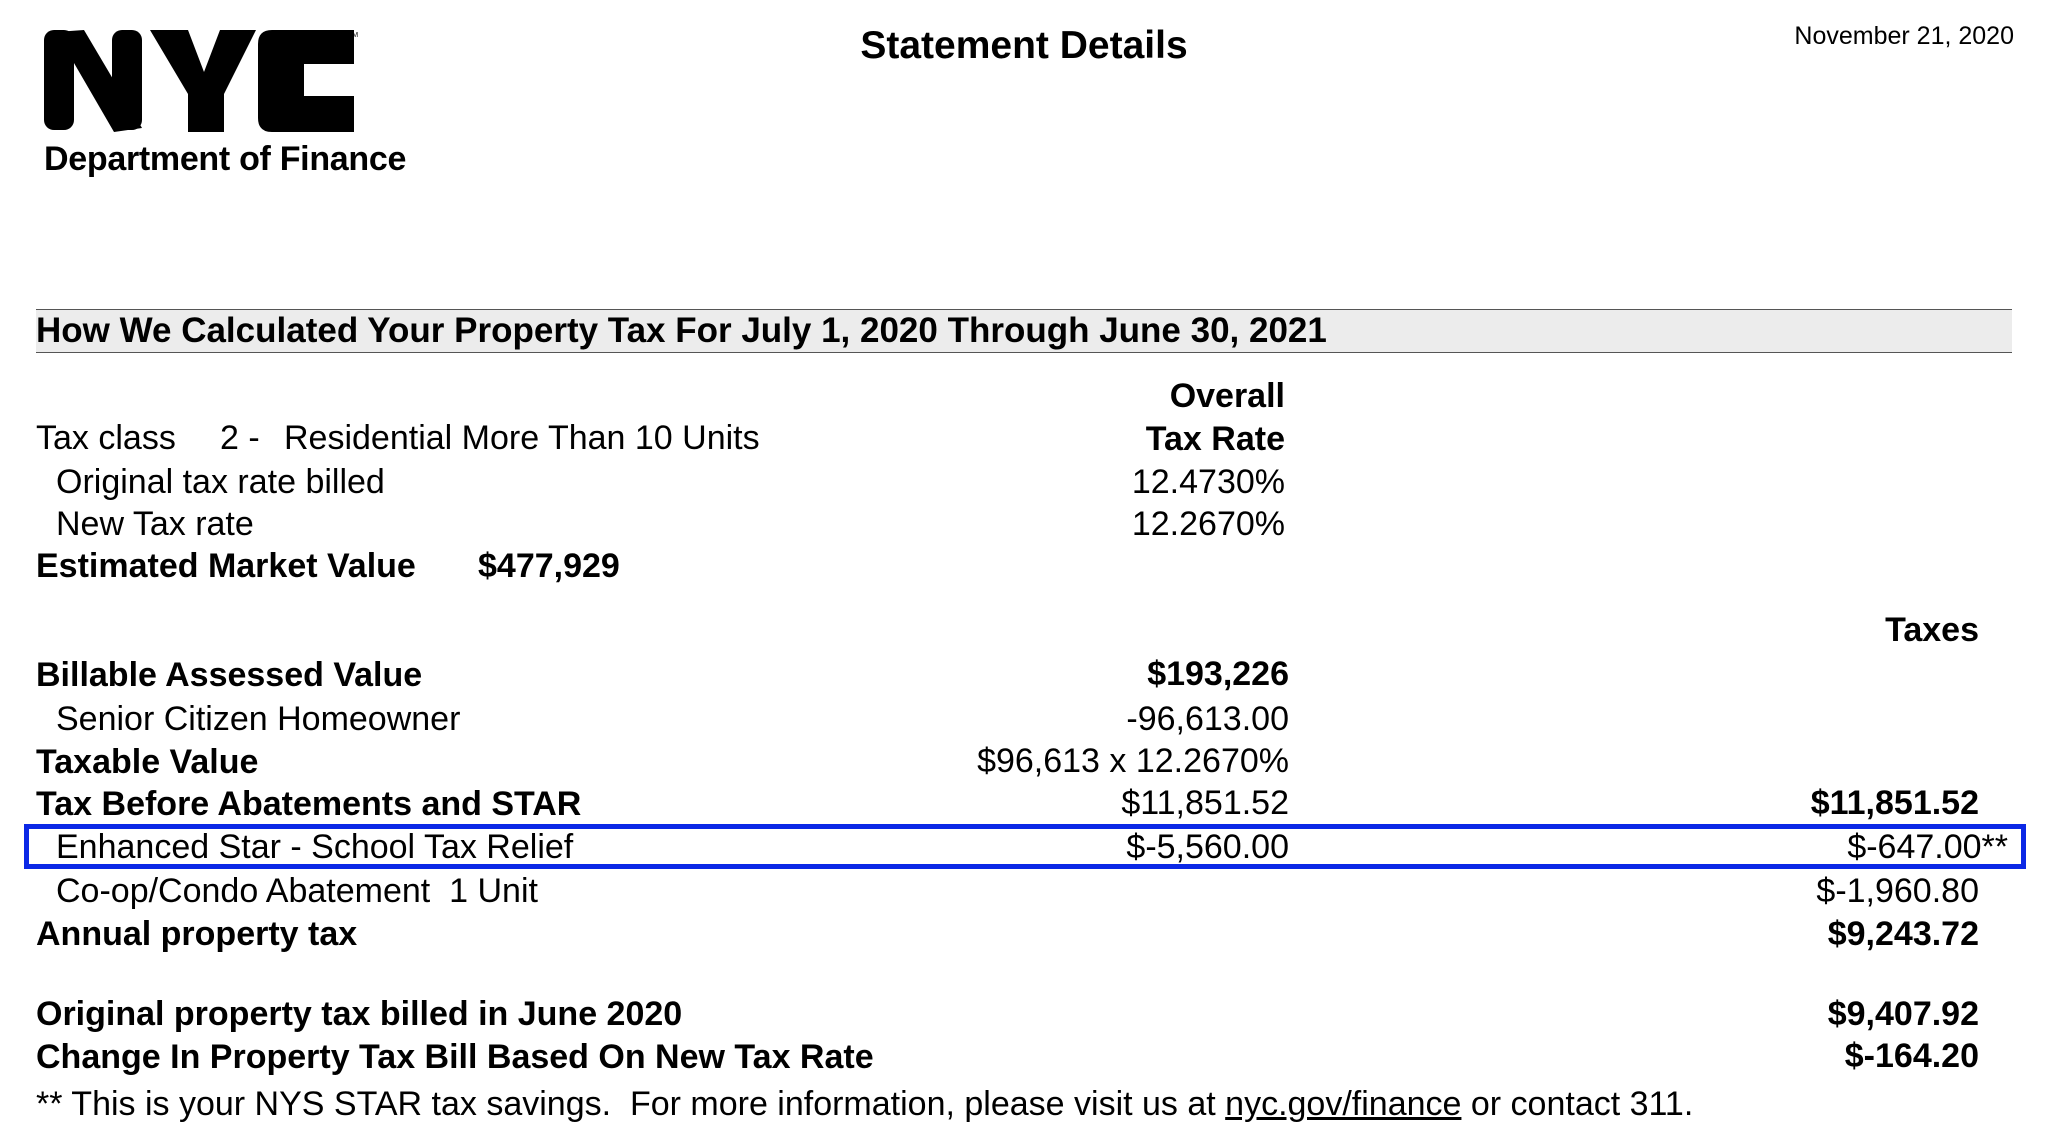  What do you see at coordinates (155, 524) in the screenshot?
I see `new-rate-label: New Tax rate` at bounding box center [155, 524].